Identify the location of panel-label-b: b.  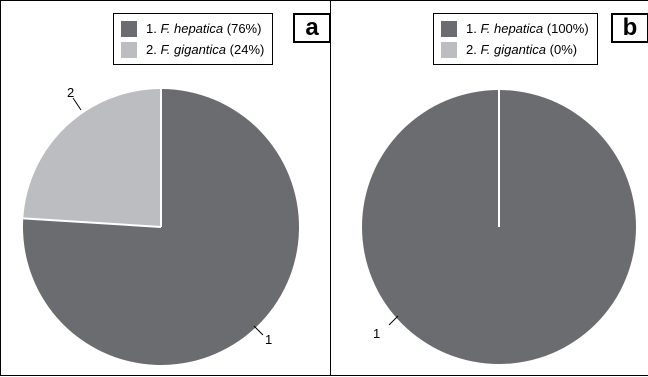
(629, 28).